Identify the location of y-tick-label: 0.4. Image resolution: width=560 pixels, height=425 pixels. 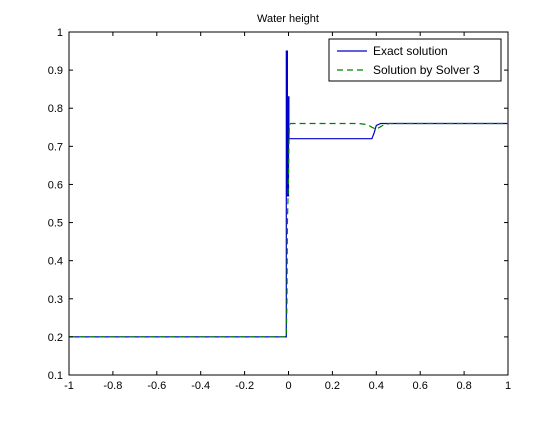
(55, 262).